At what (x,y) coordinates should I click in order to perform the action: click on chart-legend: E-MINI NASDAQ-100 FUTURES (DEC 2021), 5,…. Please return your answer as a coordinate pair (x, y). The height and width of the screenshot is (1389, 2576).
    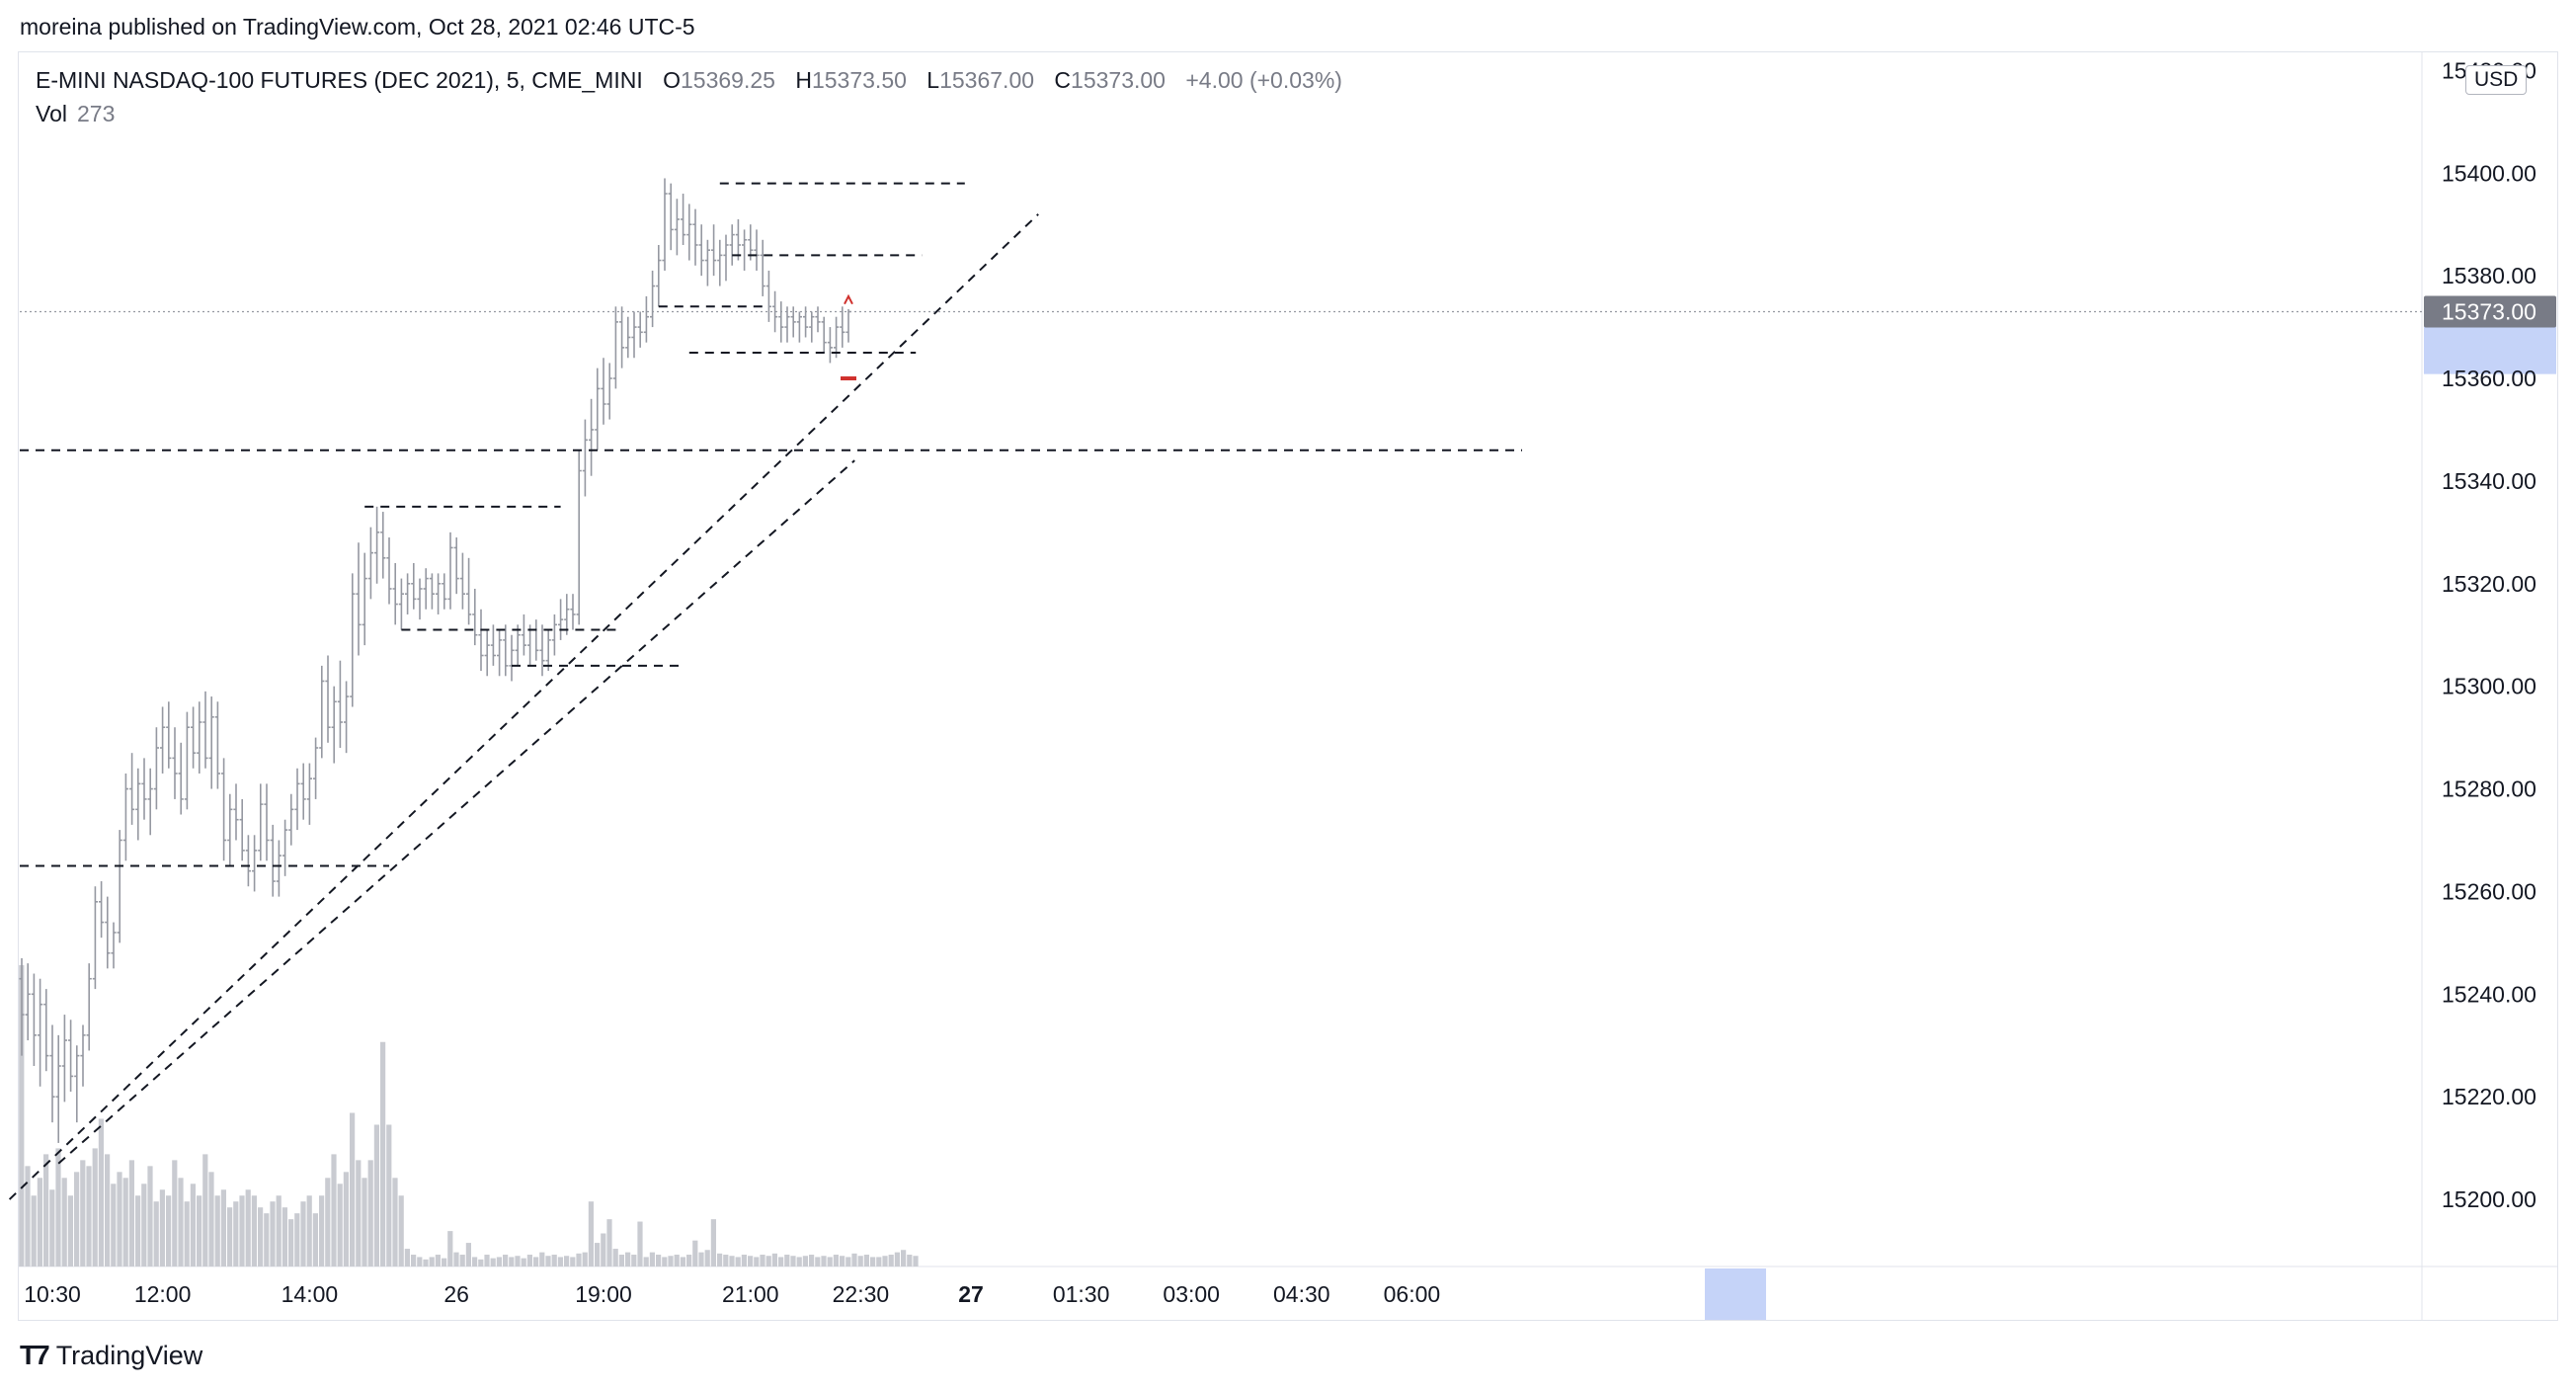
    Looking at the image, I should click on (689, 81).